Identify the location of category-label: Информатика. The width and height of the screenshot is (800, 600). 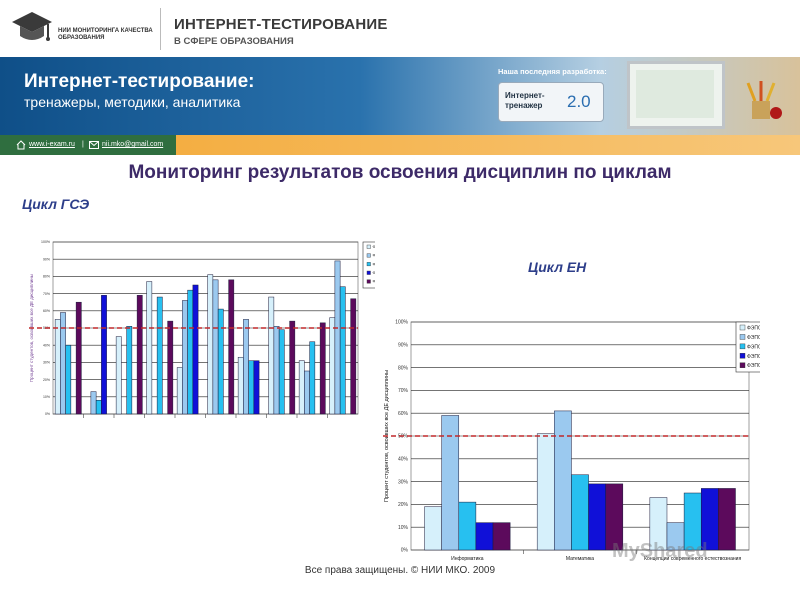
(467, 559).